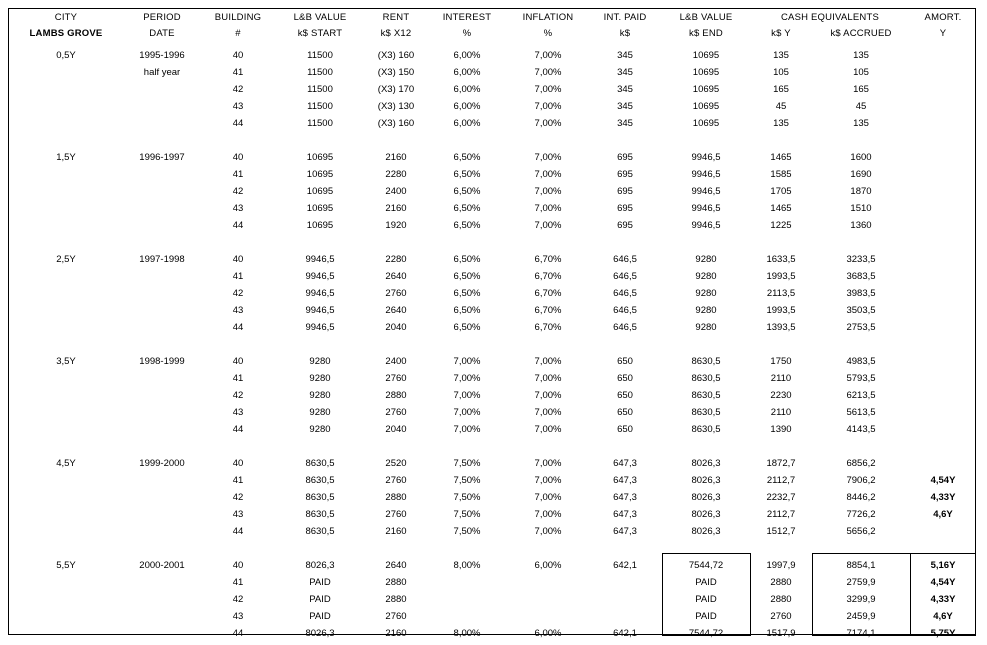 The width and height of the screenshot is (987, 645). Describe the element at coordinates (861, 327) in the screenshot. I see `table-cell: 2753,5` at that location.